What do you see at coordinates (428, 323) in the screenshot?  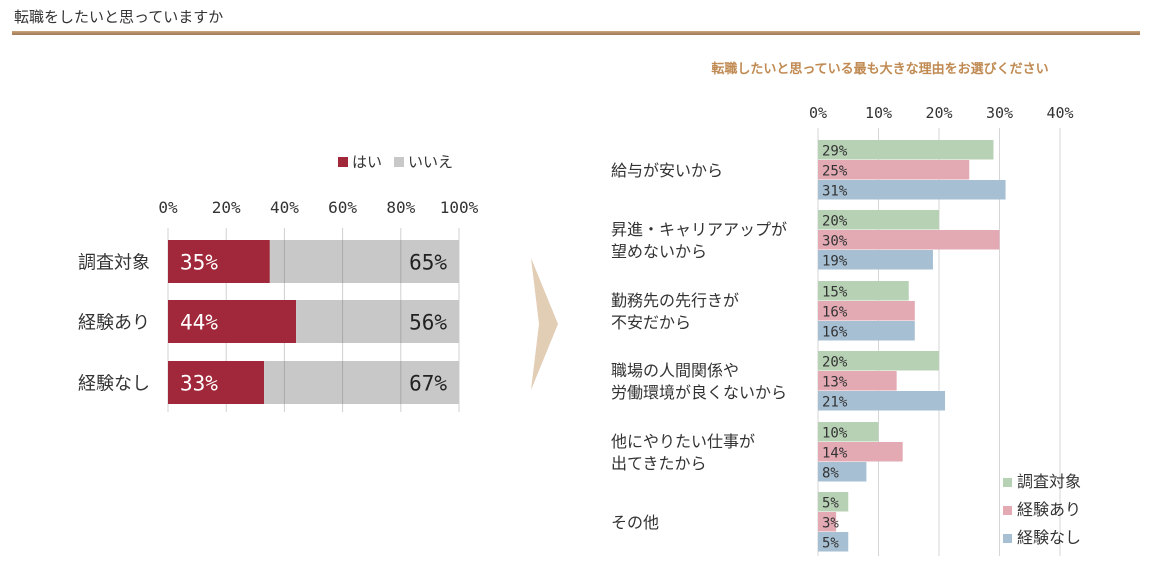 I see `left-value-label-no: 56%` at bounding box center [428, 323].